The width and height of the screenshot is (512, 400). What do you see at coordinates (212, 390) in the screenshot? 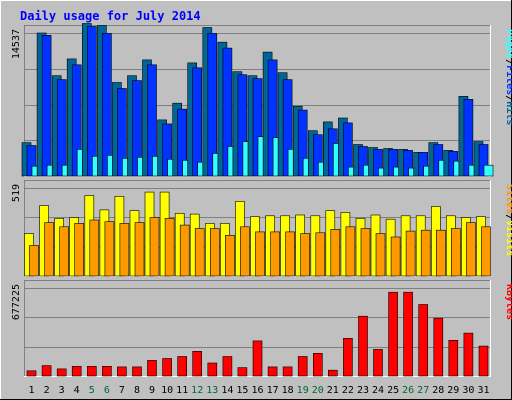
I see `x-tick-label: 13` at bounding box center [212, 390].